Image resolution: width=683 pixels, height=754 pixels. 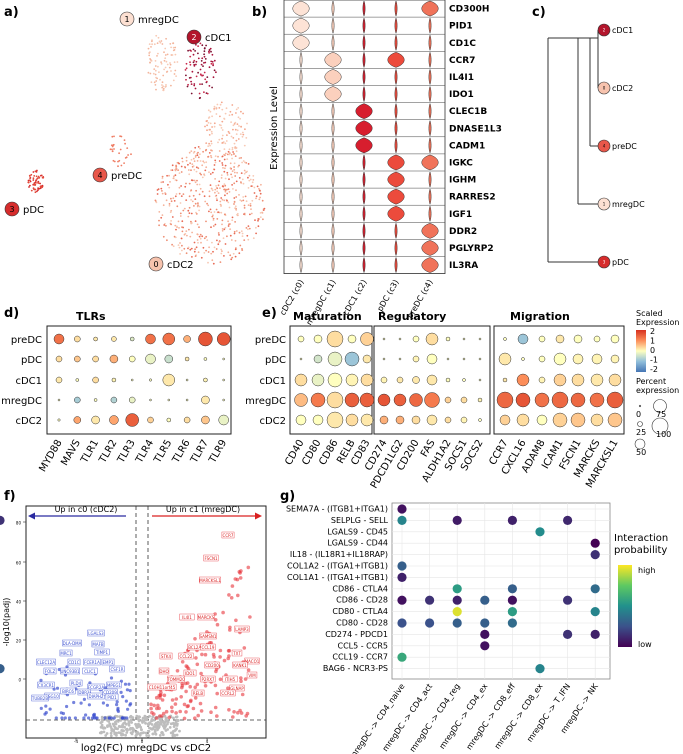 What do you see at coordinates (645, 644) in the screenshot?
I see `interaction-legend-low: low` at bounding box center [645, 644].